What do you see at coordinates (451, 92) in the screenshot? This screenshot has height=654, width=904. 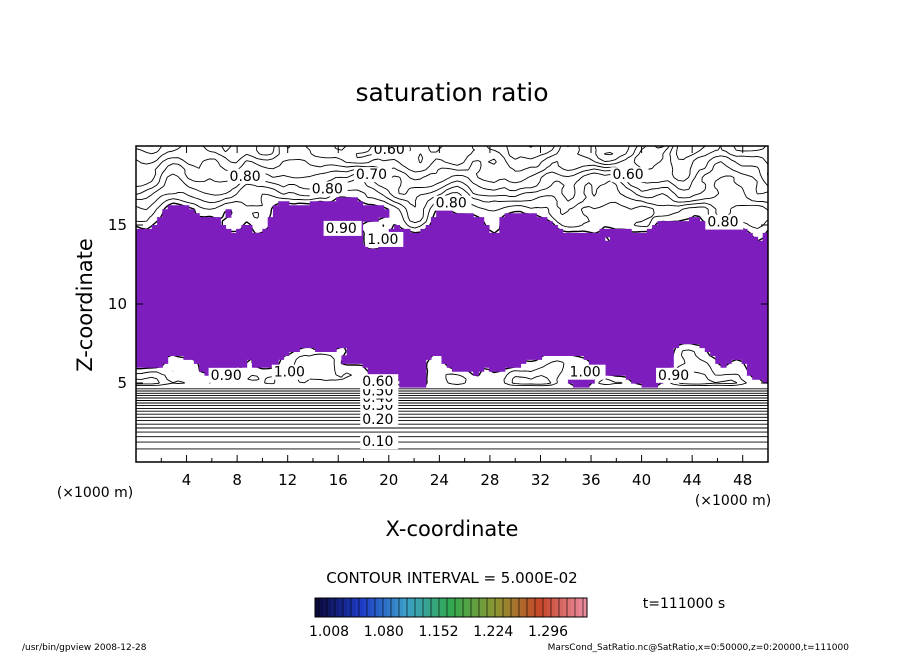 I see `chart-title: saturation ratio` at bounding box center [451, 92].